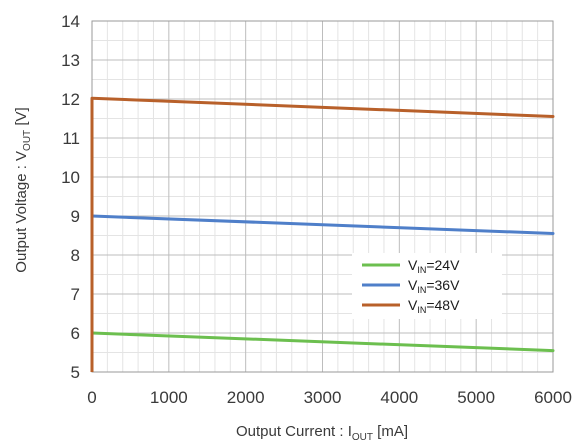 Image resolution: width=580 pixels, height=442 pixels. Describe the element at coordinates (553, 397) in the screenshot. I see `x-tick-label: 6000` at that location.